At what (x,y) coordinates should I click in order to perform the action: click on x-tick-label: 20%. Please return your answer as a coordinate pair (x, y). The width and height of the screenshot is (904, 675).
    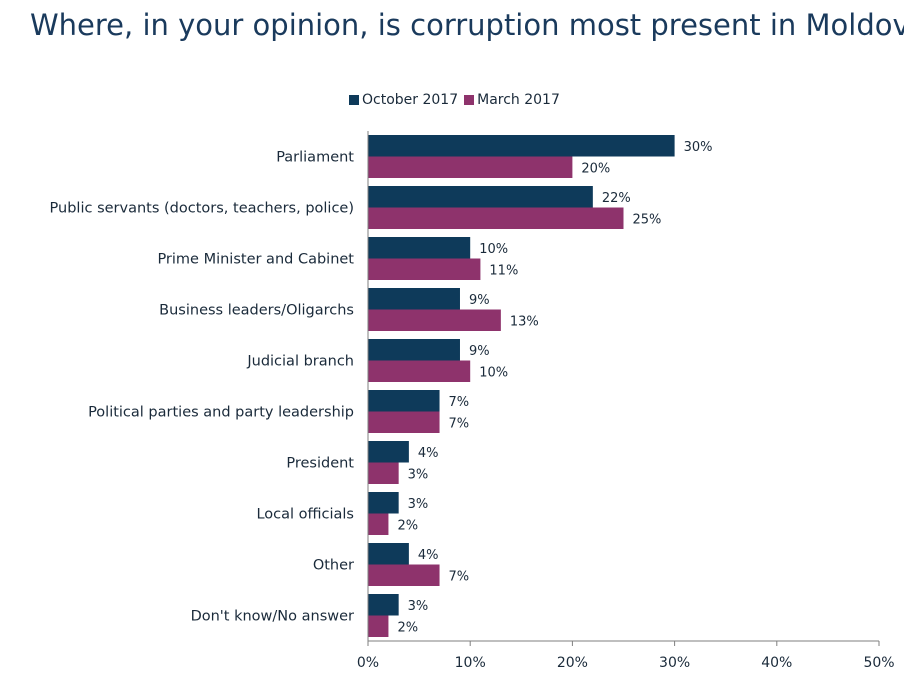
    Looking at the image, I should click on (572, 663).